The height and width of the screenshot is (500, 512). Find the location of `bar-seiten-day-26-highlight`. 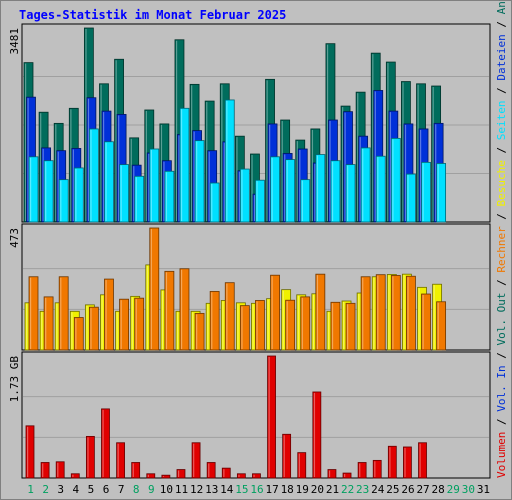

bar-seiten-day-26-highlight is located at coordinates (408, 198).